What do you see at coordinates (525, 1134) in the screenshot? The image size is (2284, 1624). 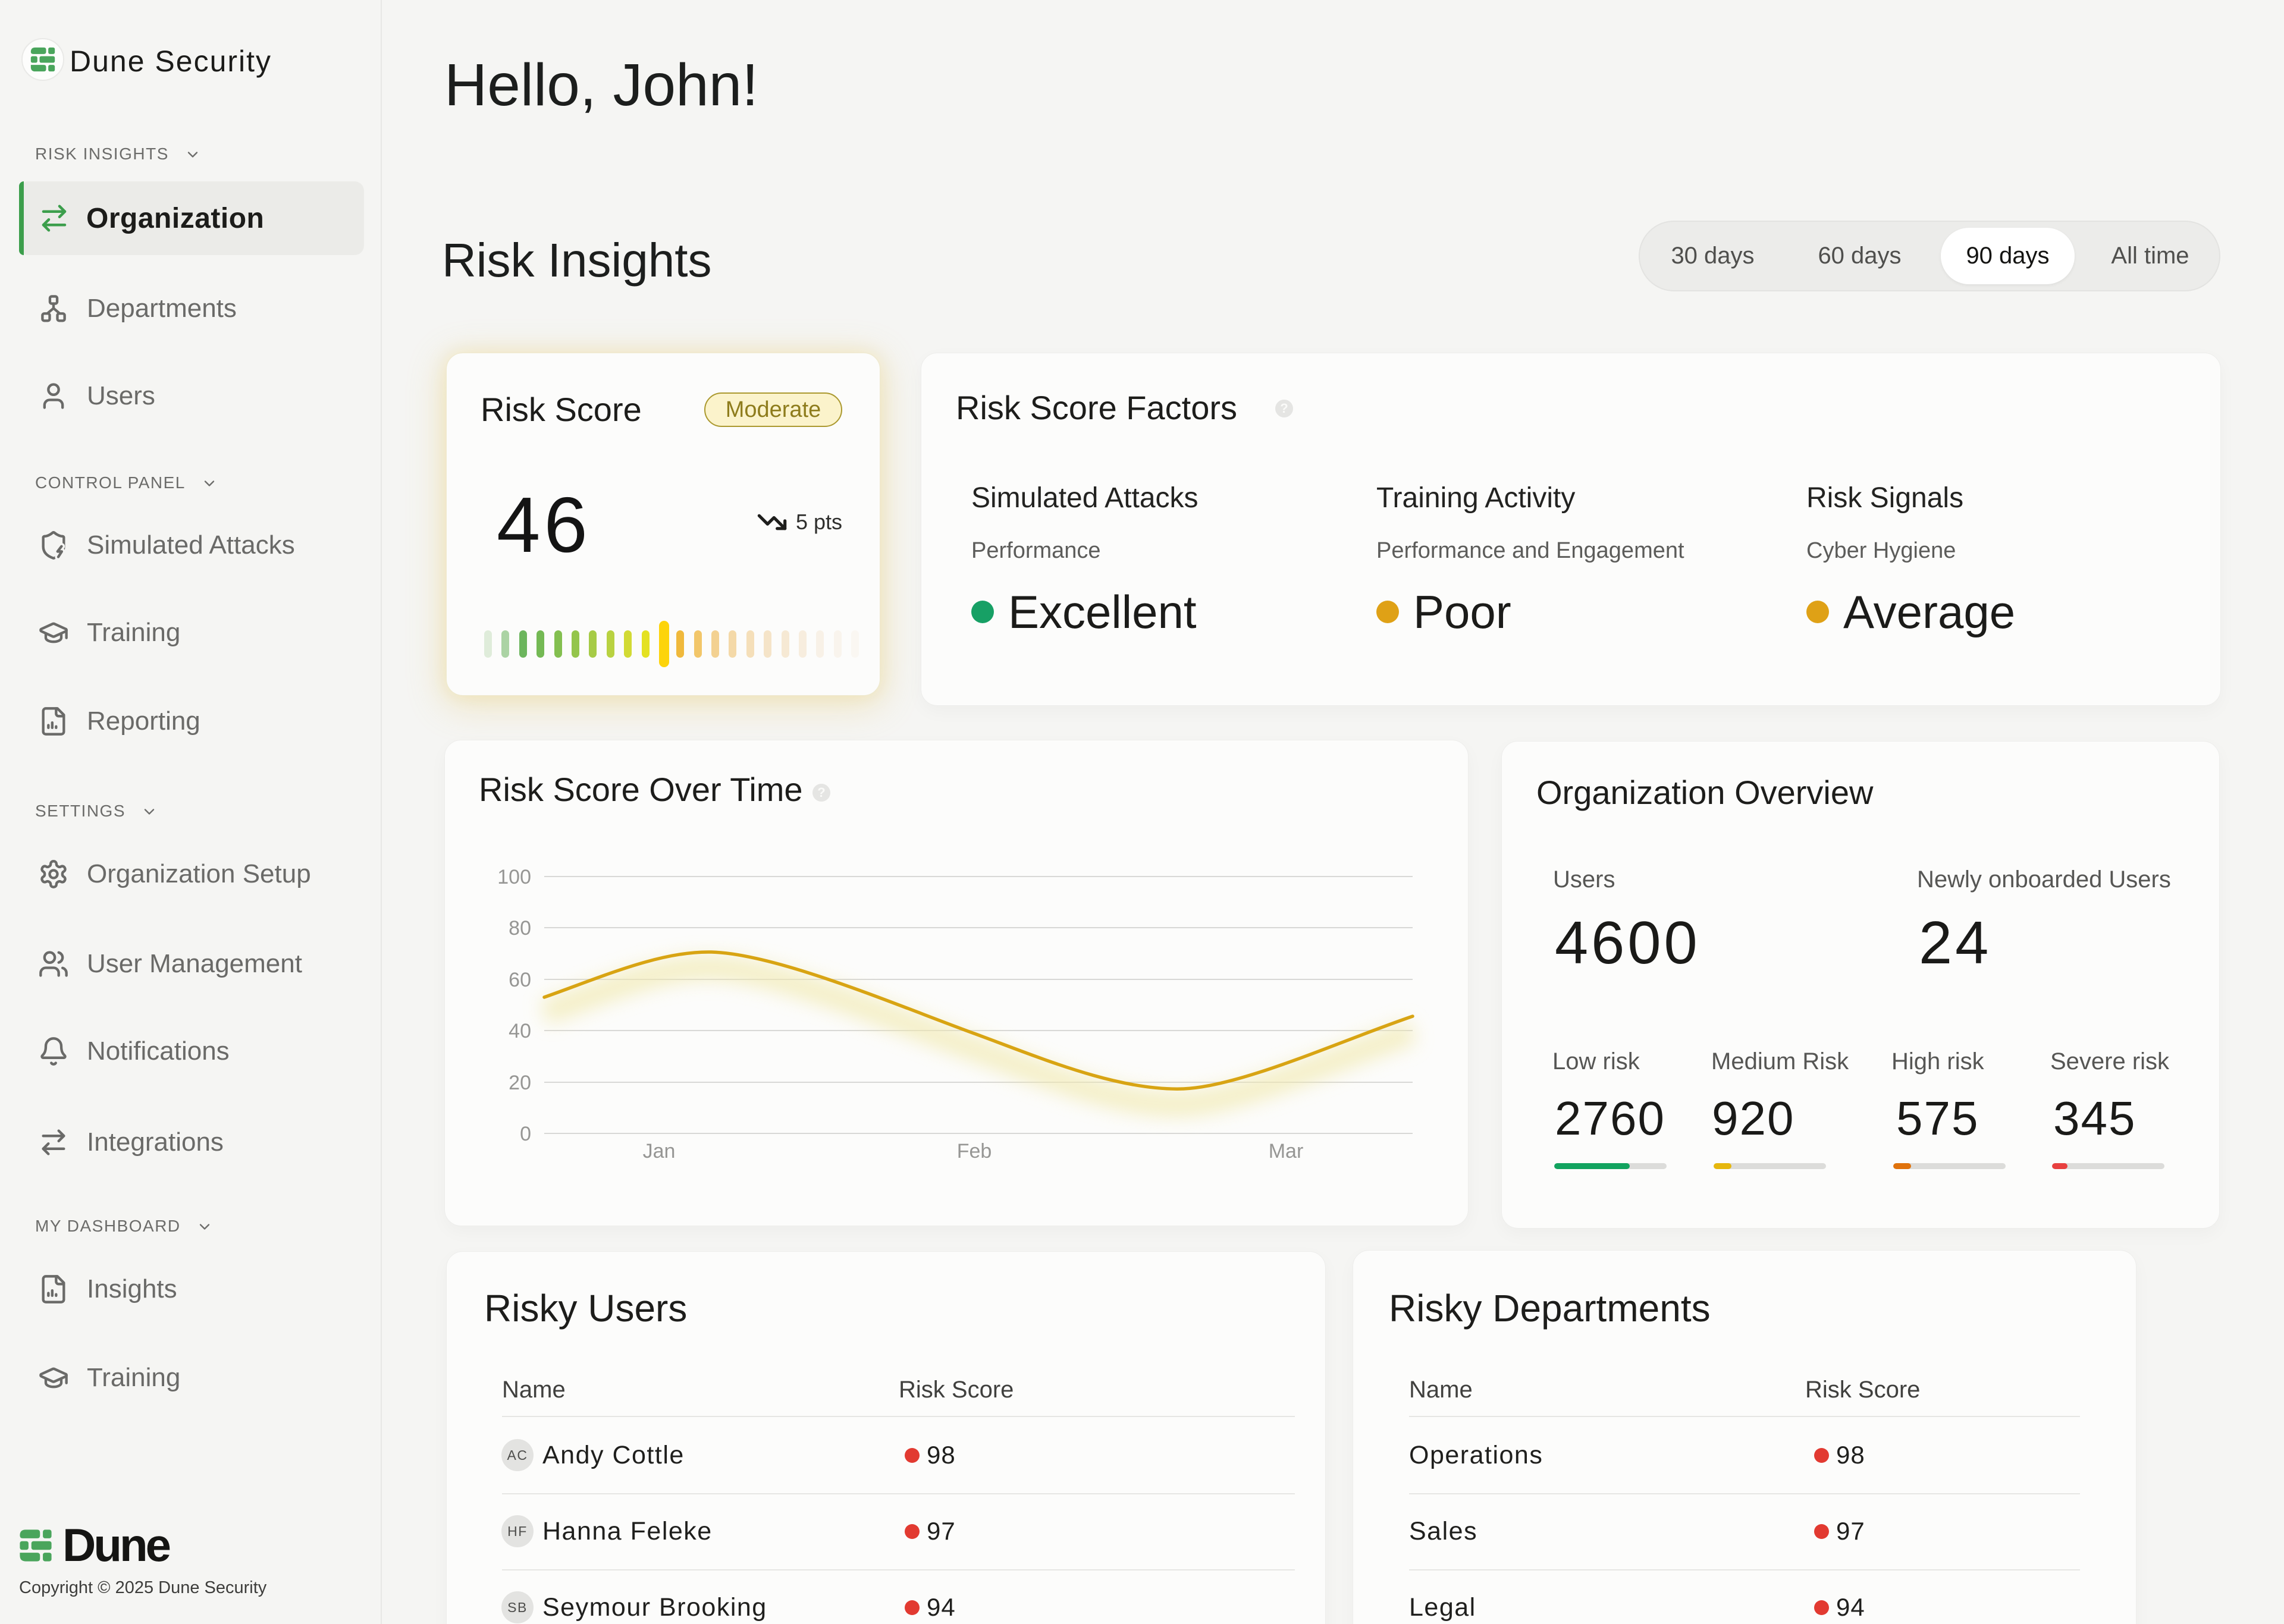 I see `svg-text: 0` at bounding box center [525, 1134].